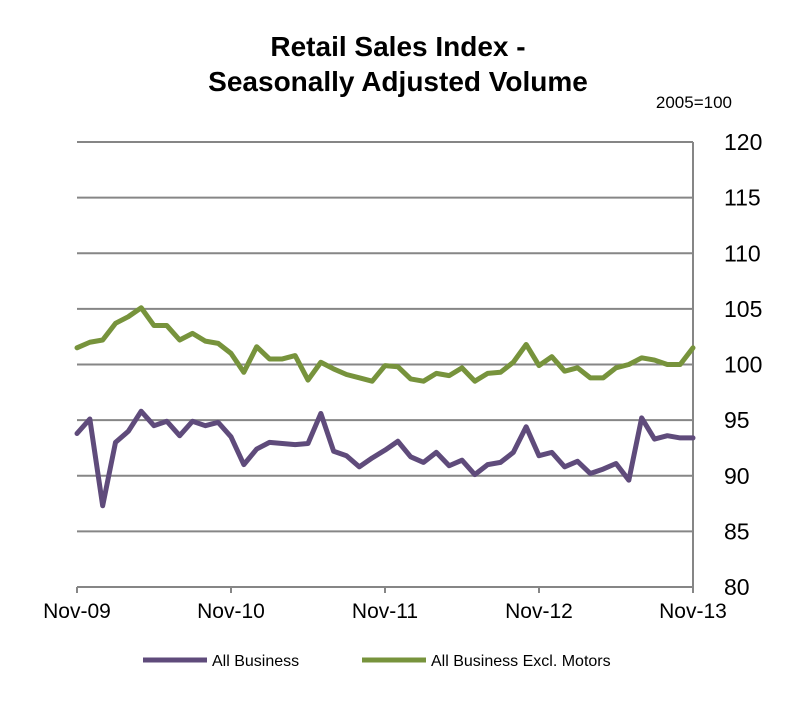 This screenshot has height=701, width=793. I want to click on x-tick-label-nov-12: Nov-12, so click(539, 611).